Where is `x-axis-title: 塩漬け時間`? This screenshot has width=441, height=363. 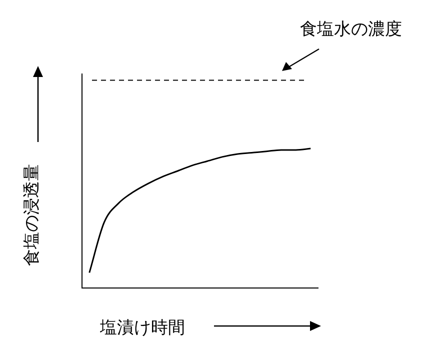 x-axis-title: 塩漬け時間 is located at coordinates (142, 328).